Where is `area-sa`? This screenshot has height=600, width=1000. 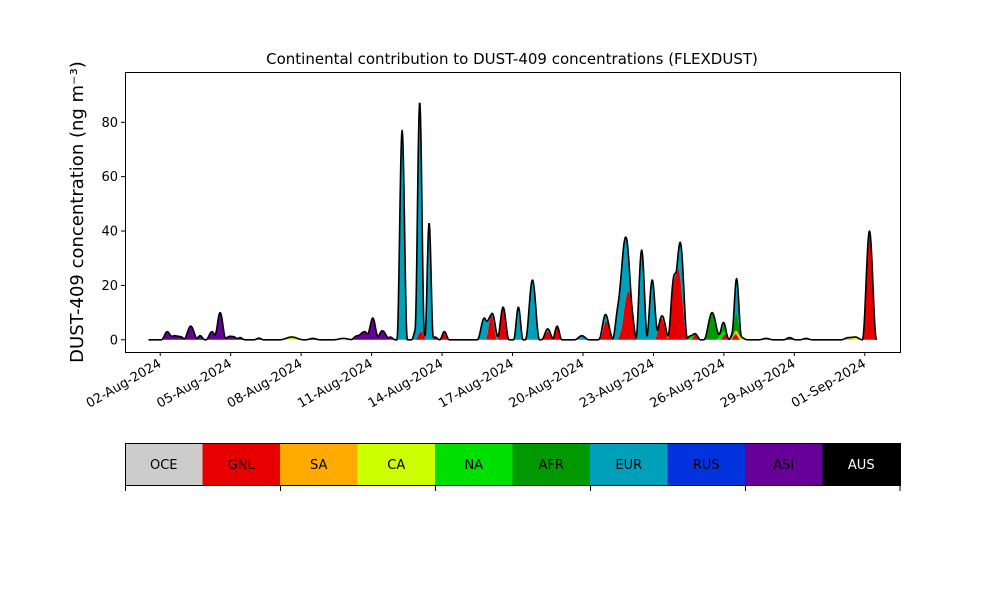 area-sa is located at coordinates (512, 285).